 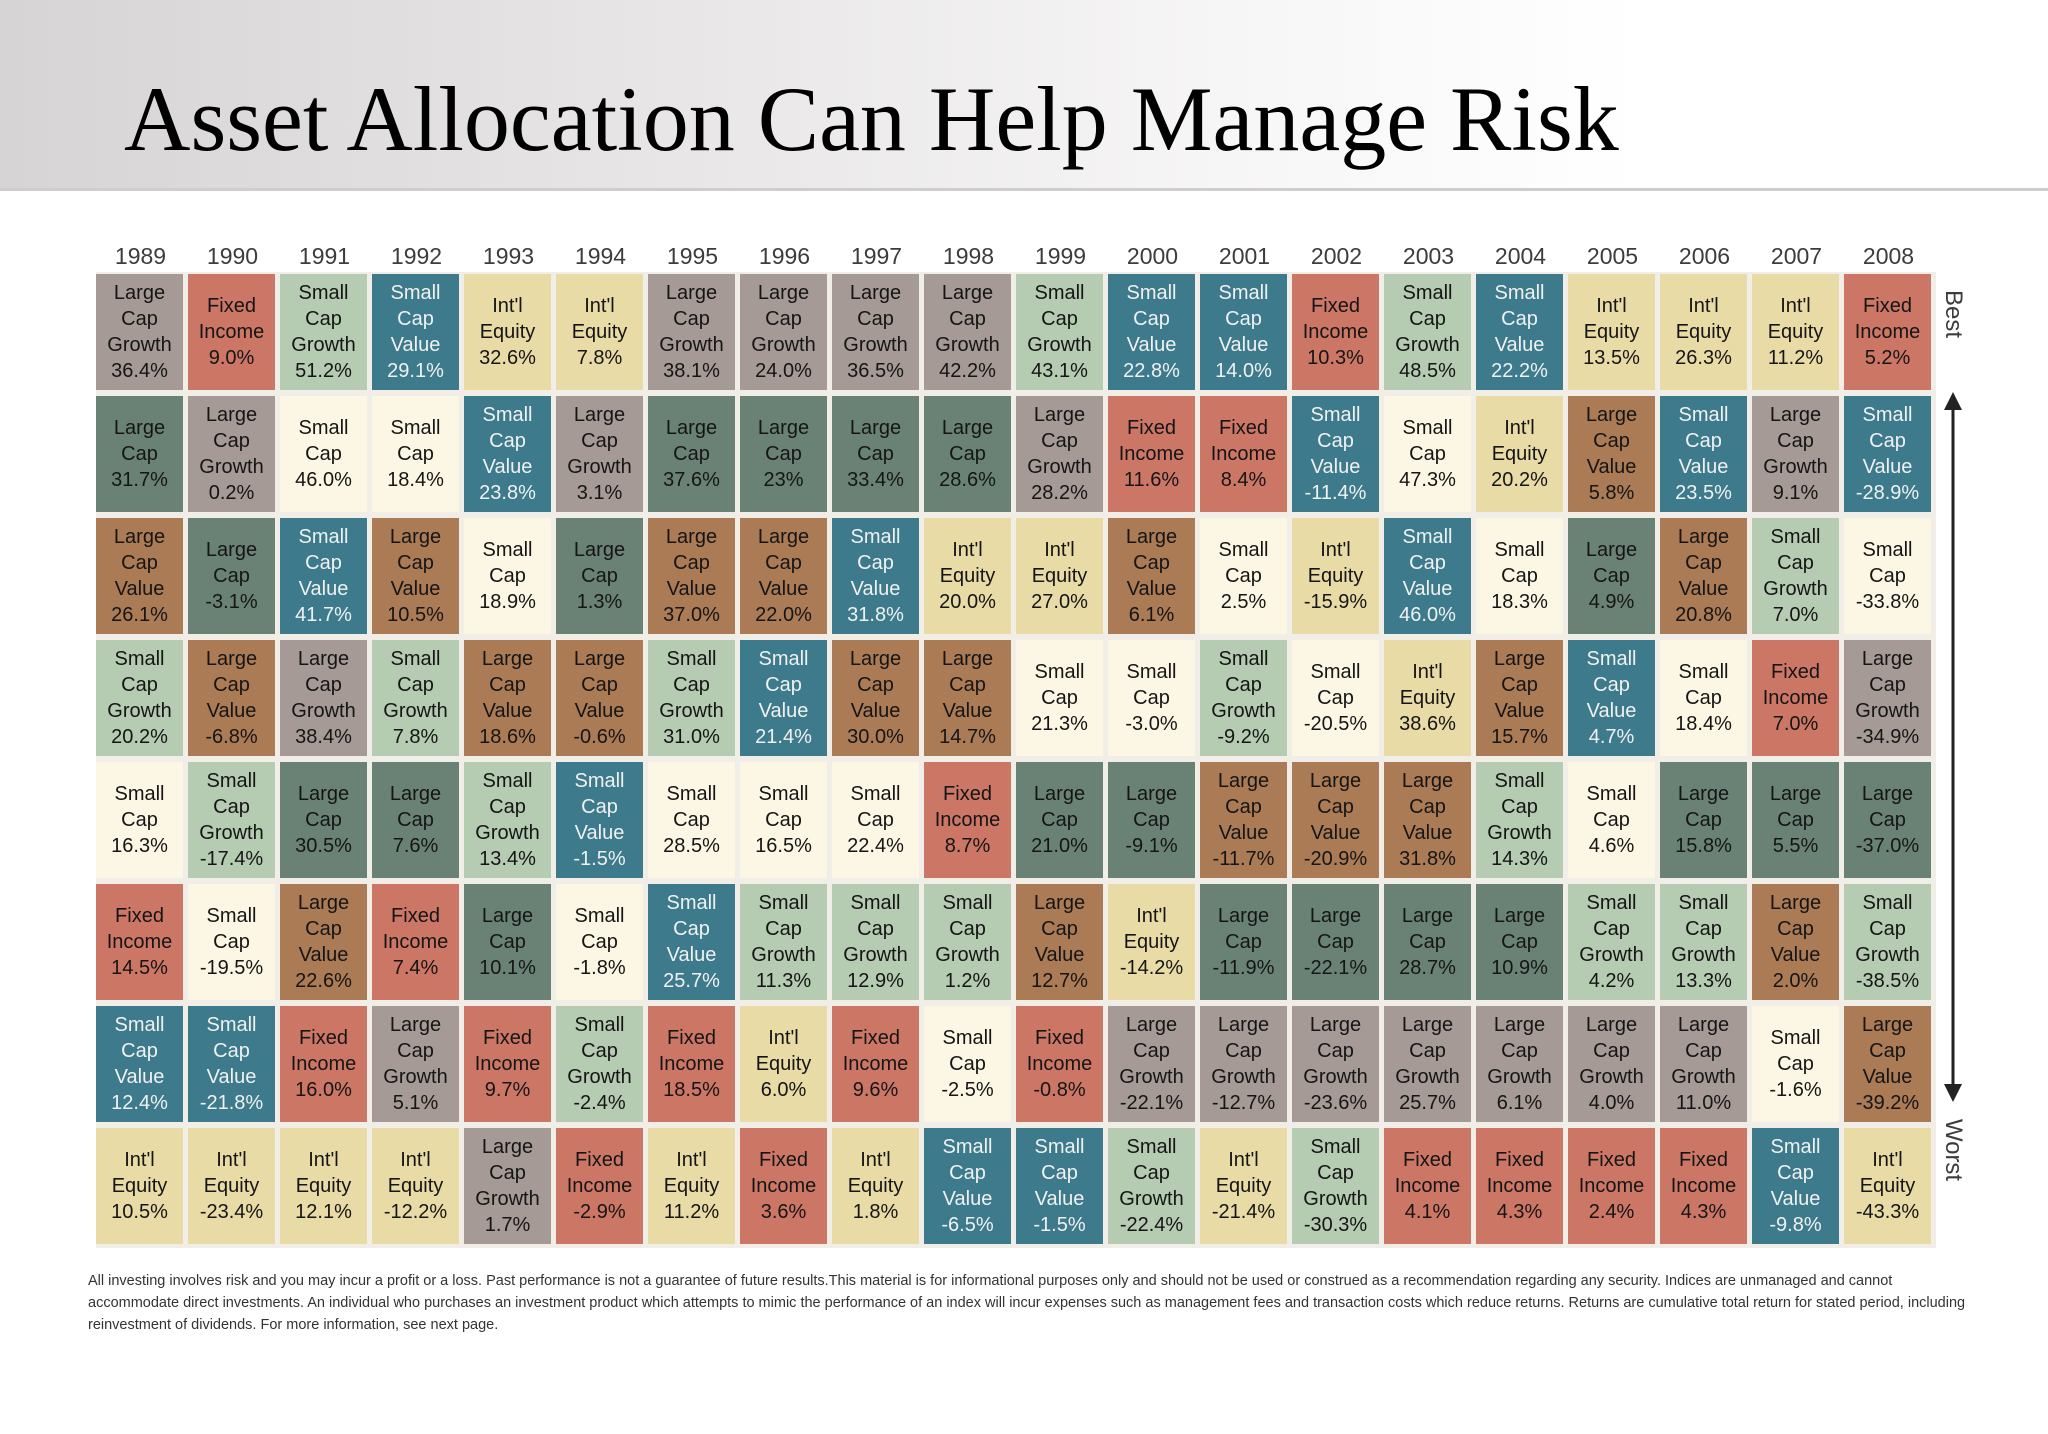 I want to click on return-value: 22.8%, so click(x=1151, y=371).